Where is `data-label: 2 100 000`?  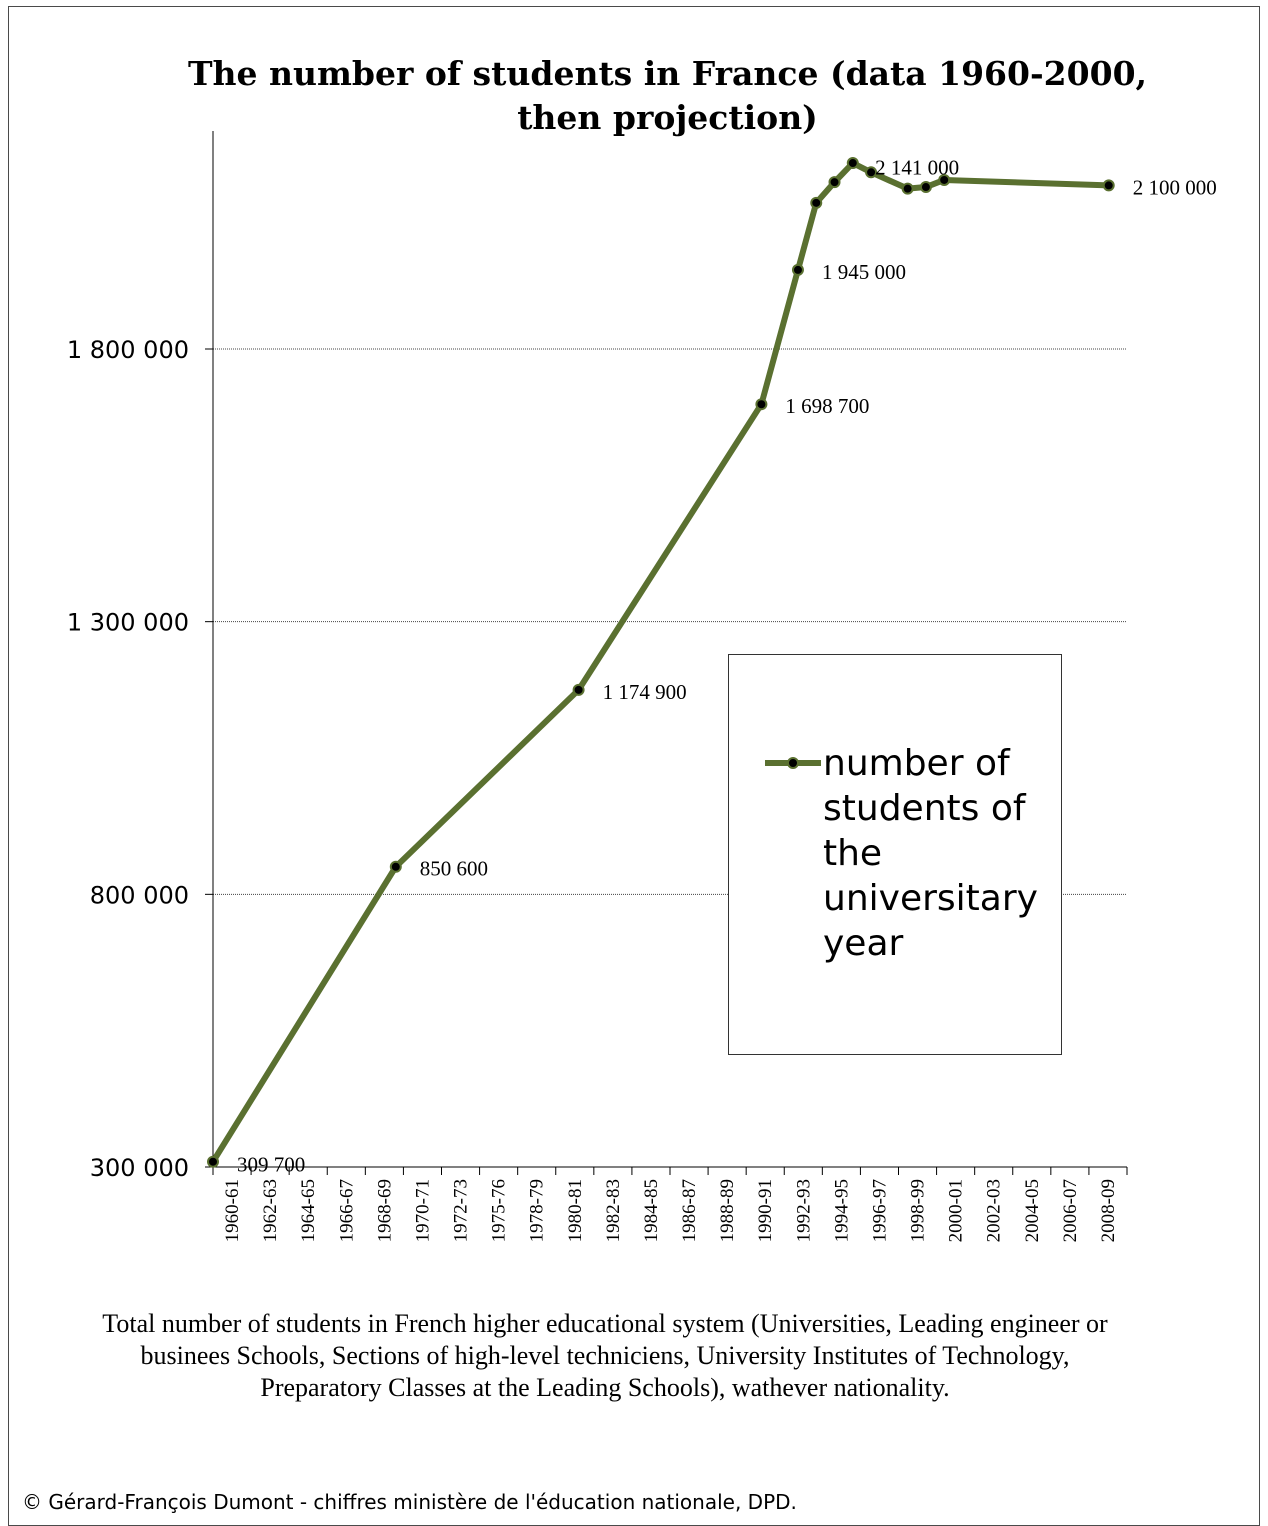 data-label: 2 100 000 is located at coordinates (1175, 187).